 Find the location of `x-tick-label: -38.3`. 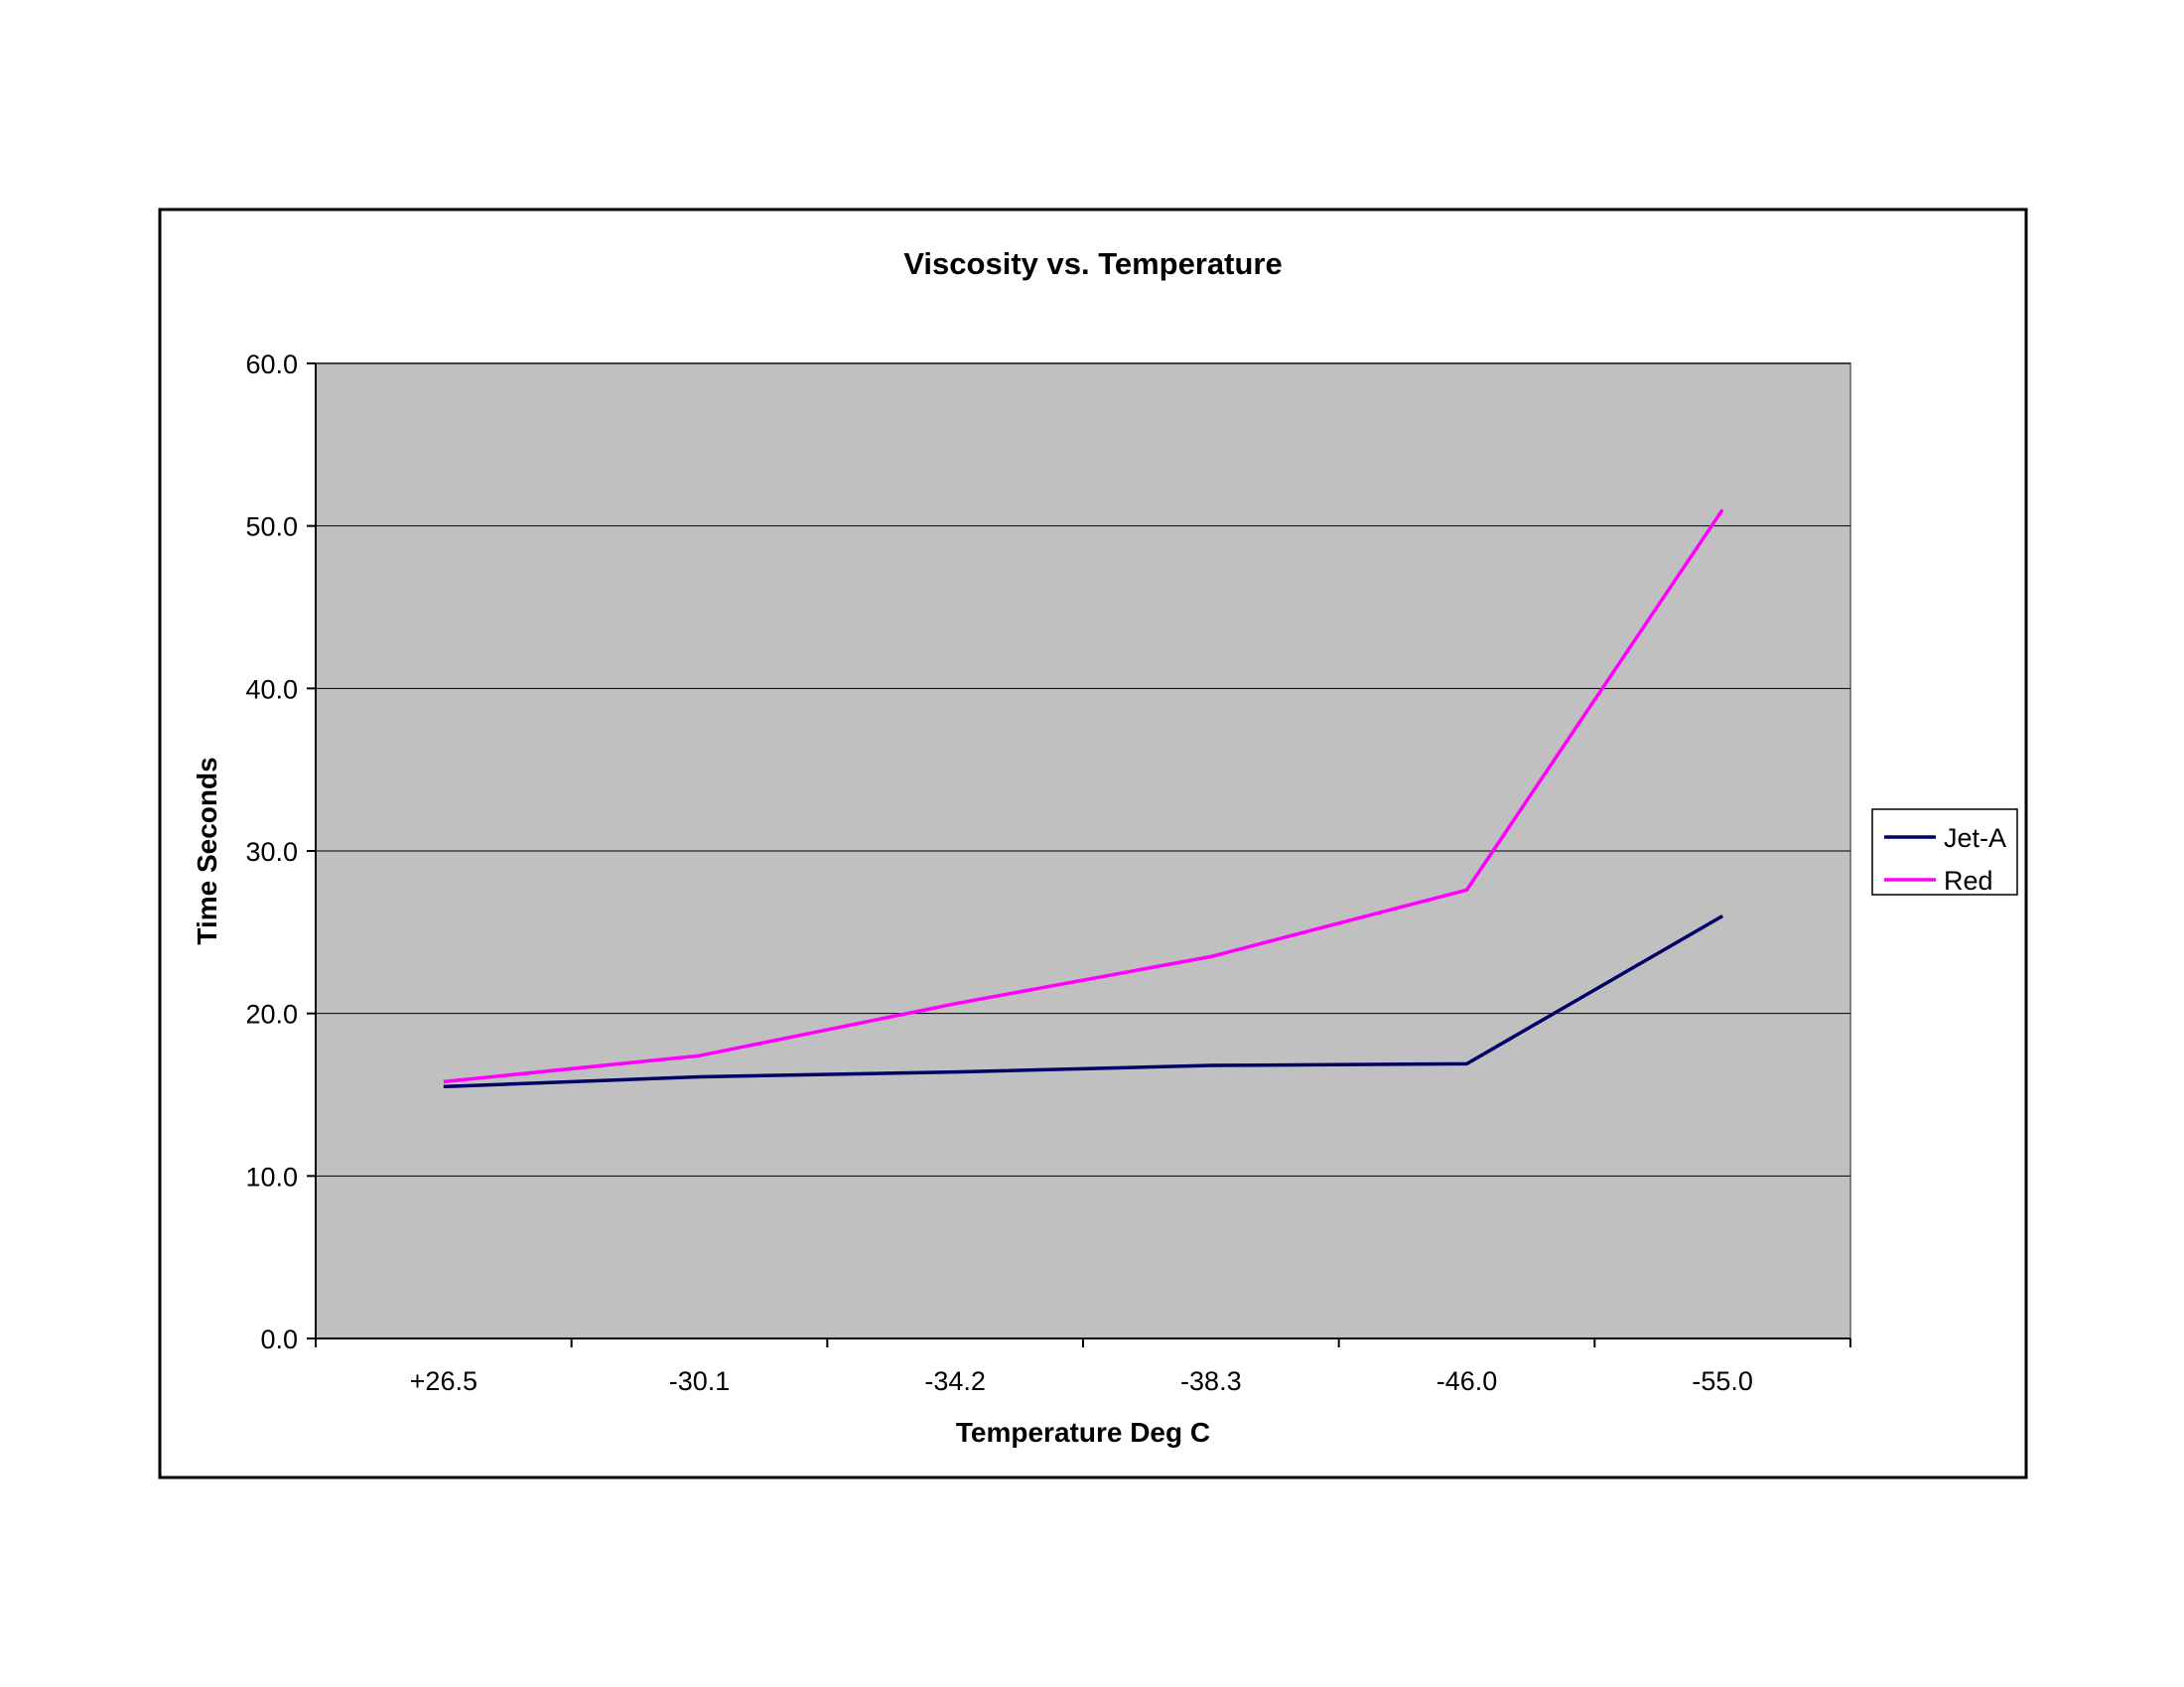

x-tick-label: -38.3 is located at coordinates (1211, 1381).